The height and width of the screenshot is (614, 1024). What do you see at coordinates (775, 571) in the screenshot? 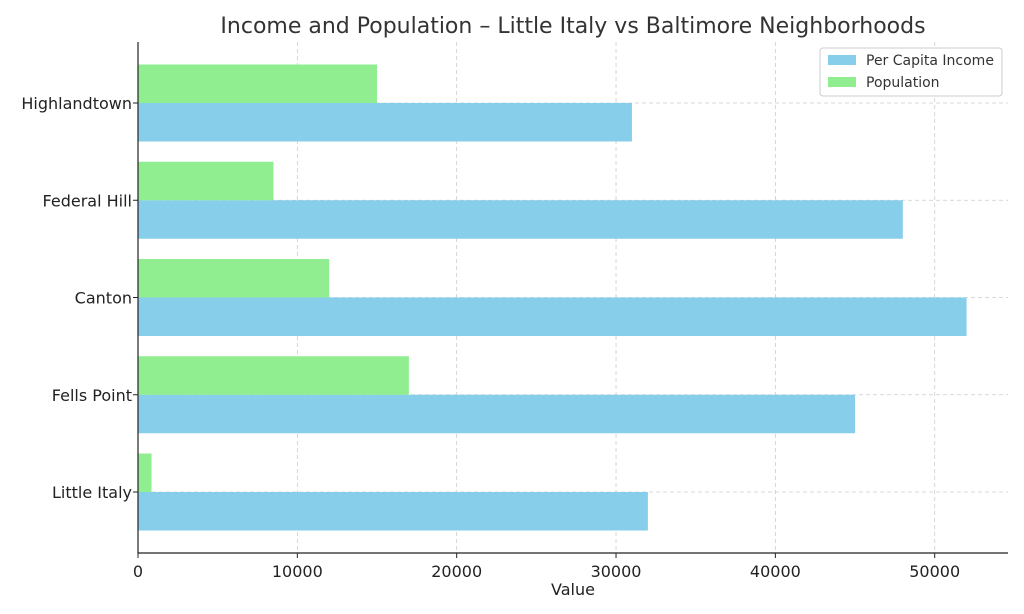
I see `x-tick-label: 40000` at bounding box center [775, 571].